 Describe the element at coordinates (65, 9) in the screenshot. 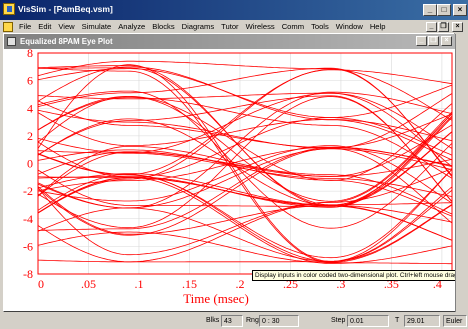

I see `window-title: VisSim - [PamBeq.vsm]` at that location.